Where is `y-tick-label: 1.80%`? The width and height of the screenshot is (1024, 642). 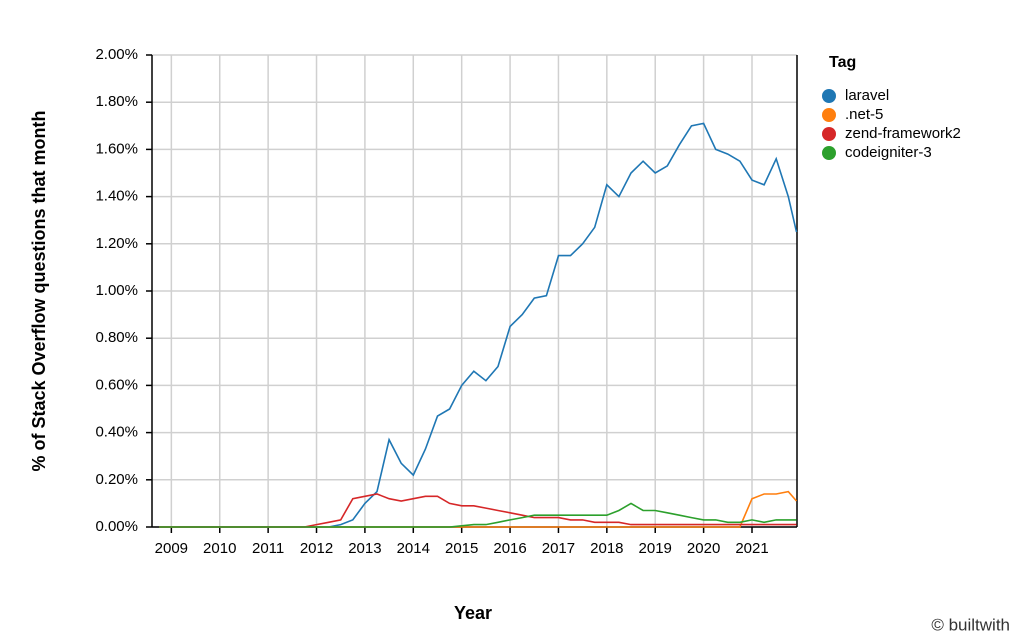
y-tick-label: 1.80% is located at coordinates (116, 101).